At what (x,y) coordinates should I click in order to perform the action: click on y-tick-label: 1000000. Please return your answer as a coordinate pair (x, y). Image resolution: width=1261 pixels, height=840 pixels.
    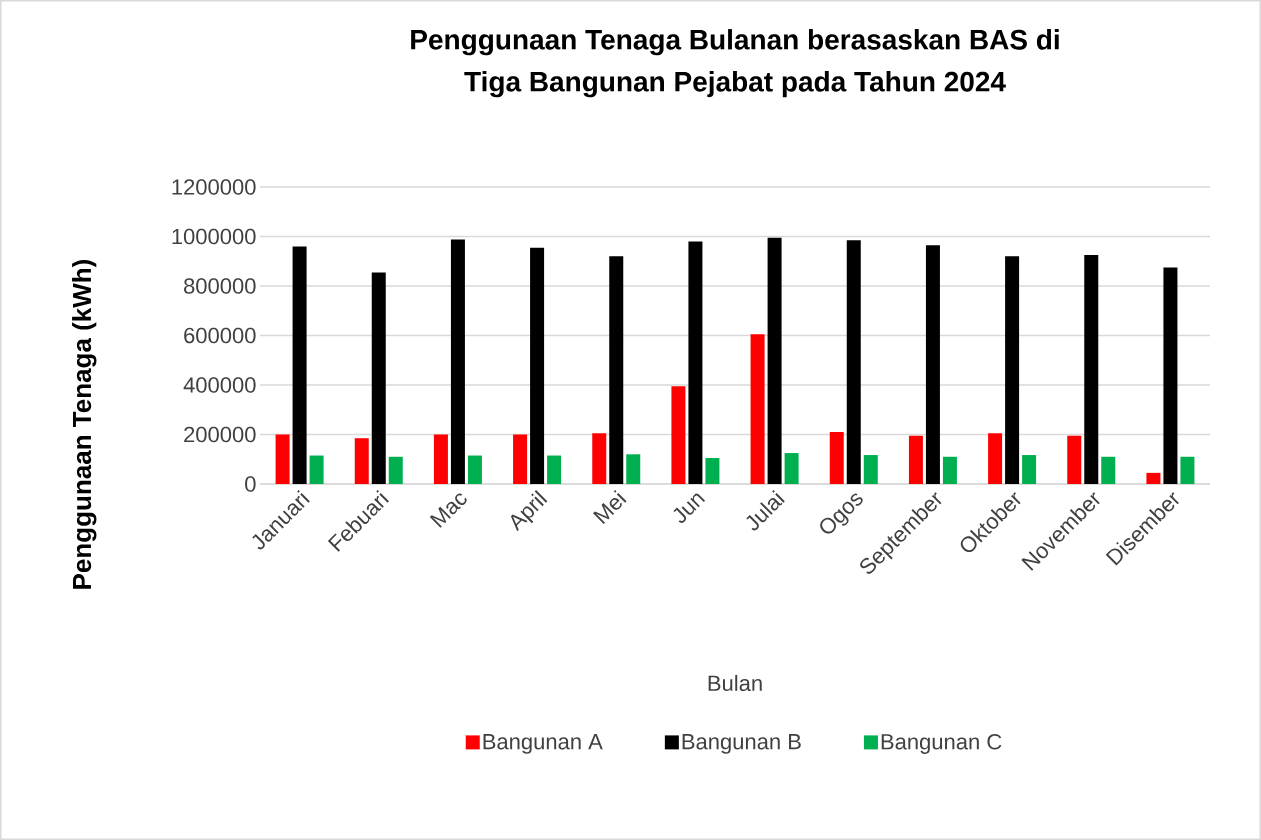
    Looking at the image, I should click on (214, 236).